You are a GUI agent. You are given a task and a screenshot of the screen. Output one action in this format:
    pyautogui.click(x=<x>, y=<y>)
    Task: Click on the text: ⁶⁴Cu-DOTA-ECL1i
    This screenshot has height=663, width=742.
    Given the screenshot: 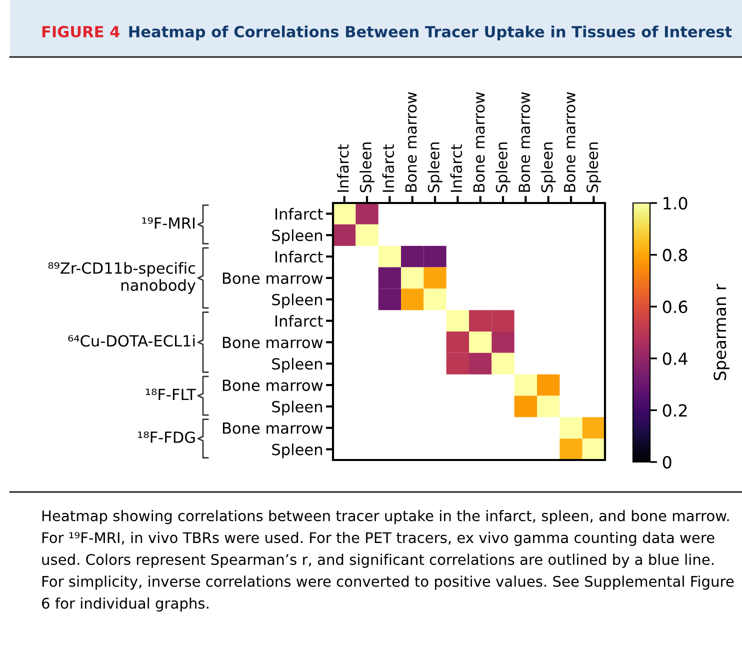 What is the action you would take?
    pyautogui.click(x=131, y=340)
    